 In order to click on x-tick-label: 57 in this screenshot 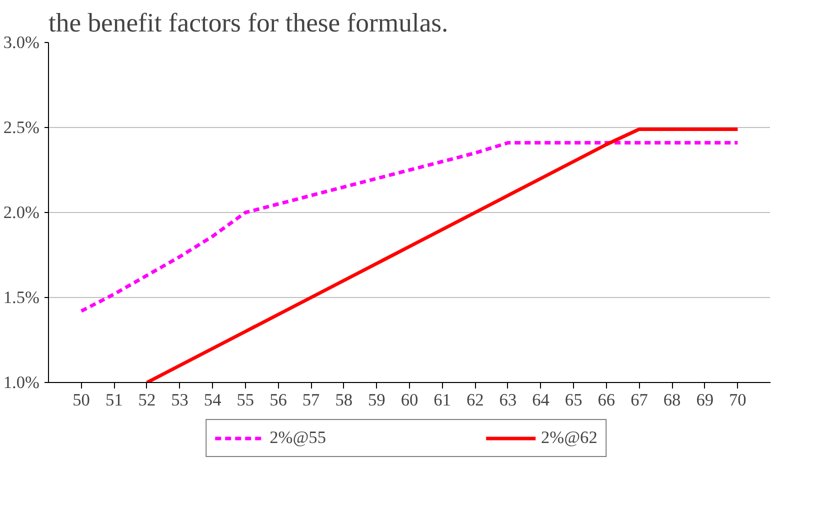, I will do `click(311, 400)`.